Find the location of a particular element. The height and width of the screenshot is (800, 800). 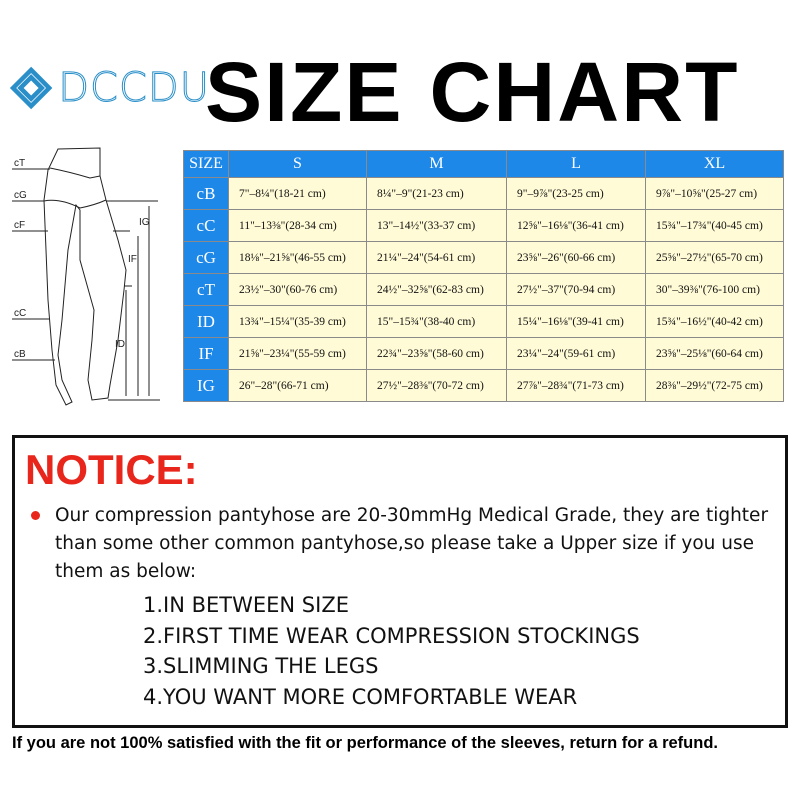

table-cell: 7"–8¼"(18-21 cm) is located at coordinates (297, 193).